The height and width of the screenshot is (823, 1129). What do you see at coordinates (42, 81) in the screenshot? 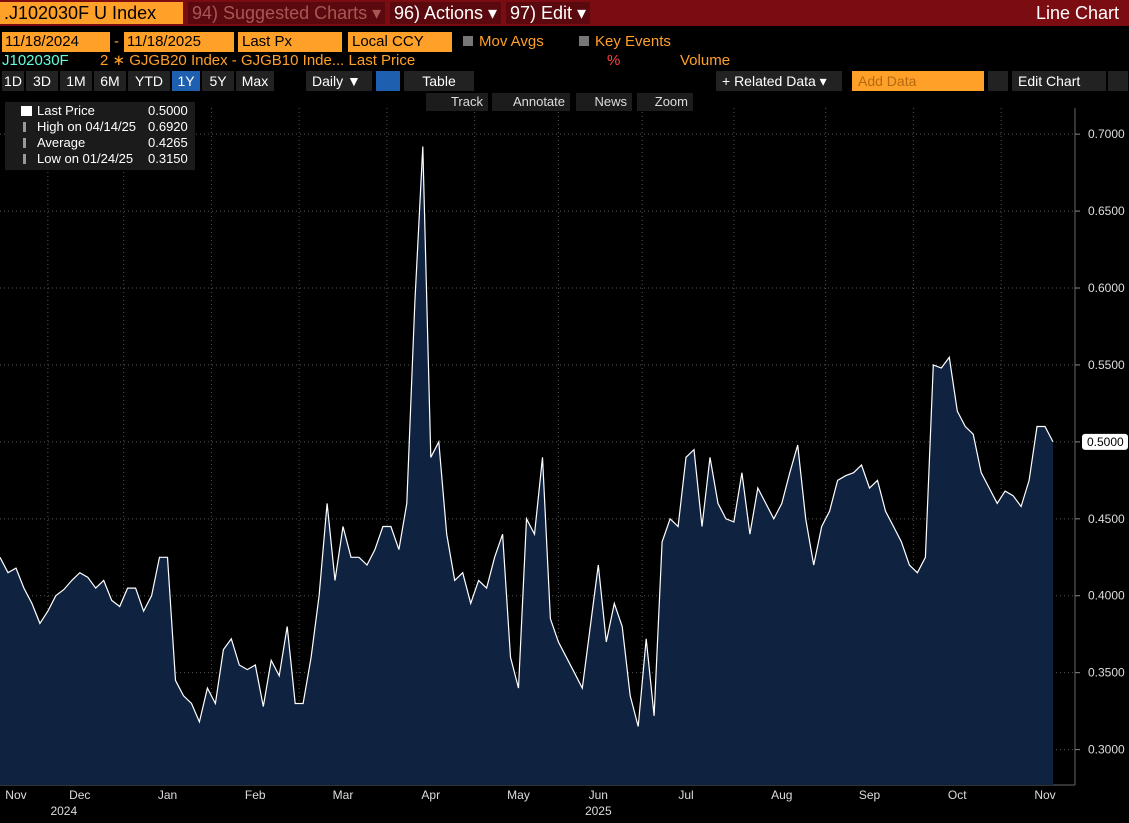
I see `period-button: 3D` at bounding box center [42, 81].